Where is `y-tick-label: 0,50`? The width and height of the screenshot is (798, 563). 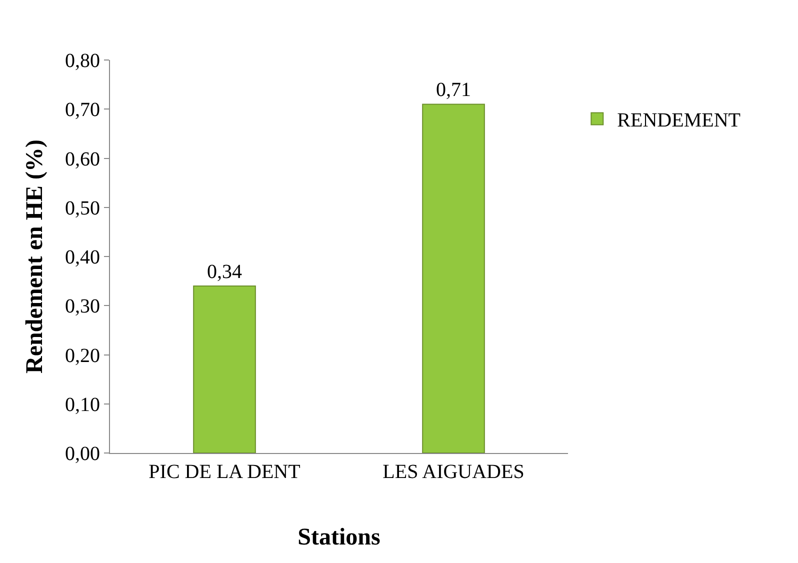
y-tick-label: 0,50 is located at coordinates (82, 208).